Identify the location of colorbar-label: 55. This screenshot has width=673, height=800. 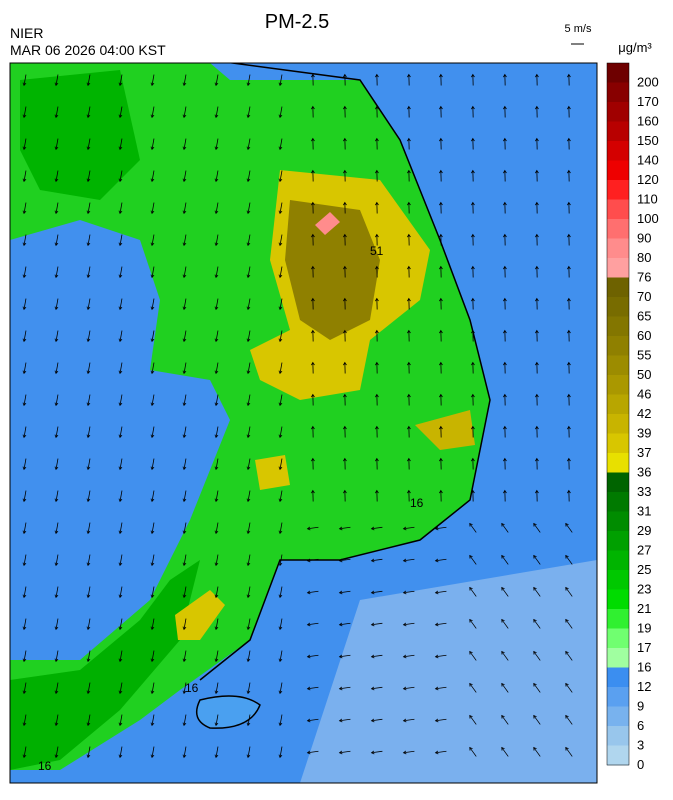
(644, 355).